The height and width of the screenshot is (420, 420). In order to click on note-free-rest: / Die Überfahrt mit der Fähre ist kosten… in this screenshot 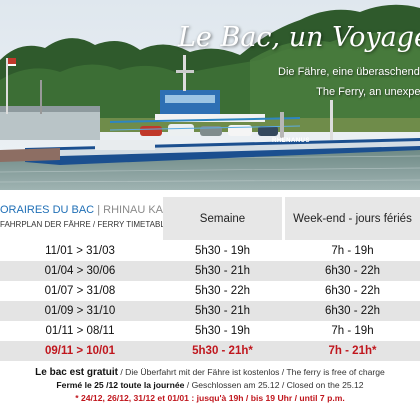, I will do `click(251, 372)`.